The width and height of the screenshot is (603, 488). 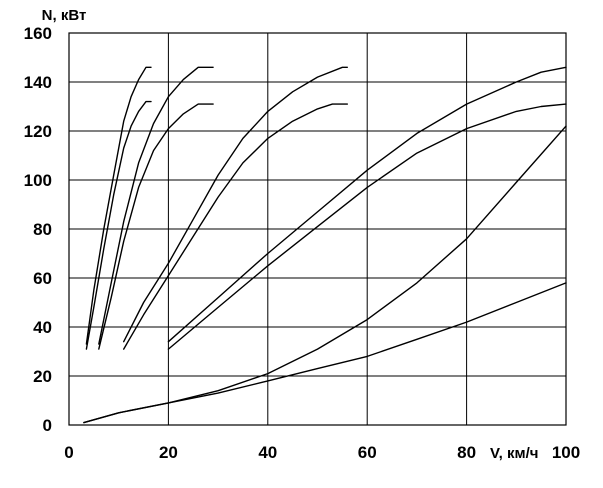 What do you see at coordinates (38, 33) in the screenshot?
I see `y-tick-label: 160` at bounding box center [38, 33].